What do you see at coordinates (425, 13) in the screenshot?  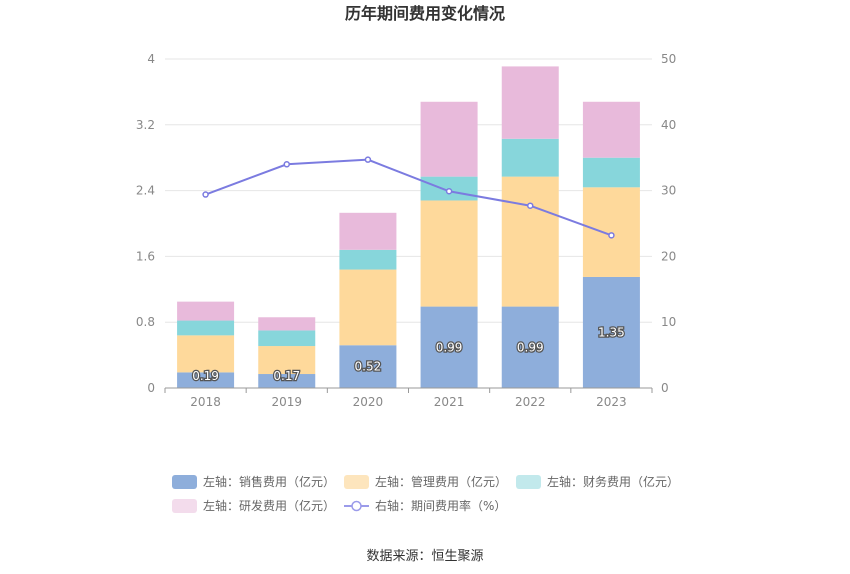 I see `chart-title: 历年期间费用变化情况` at bounding box center [425, 13].